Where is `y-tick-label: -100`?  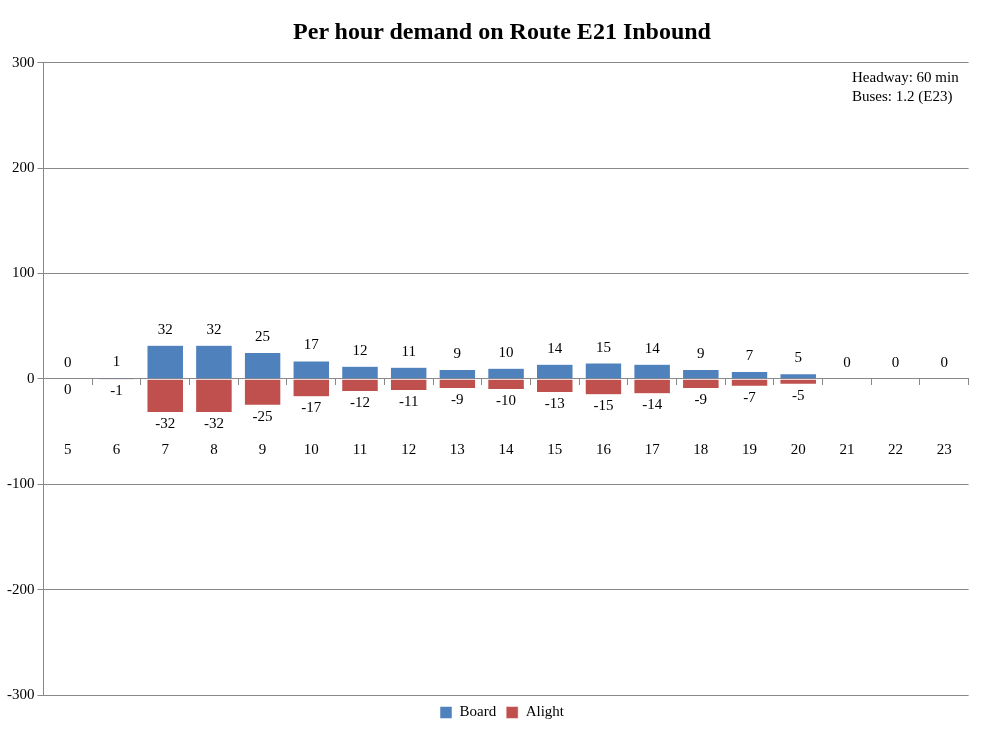 y-tick-label: -100 is located at coordinates (21, 483).